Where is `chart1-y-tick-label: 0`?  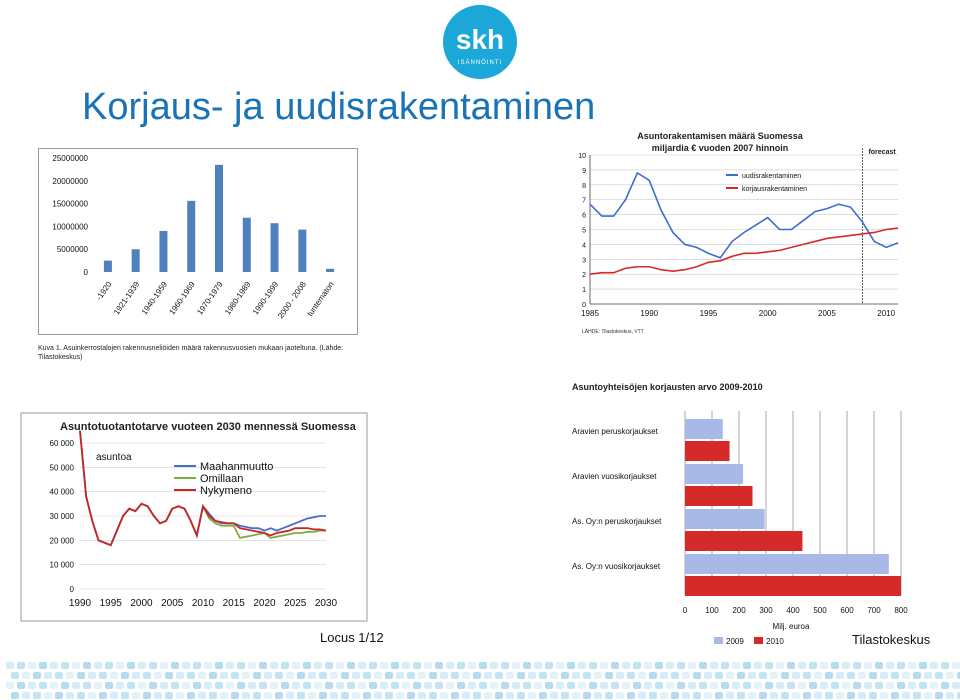 chart1-y-tick-label: 0 is located at coordinates (86, 272).